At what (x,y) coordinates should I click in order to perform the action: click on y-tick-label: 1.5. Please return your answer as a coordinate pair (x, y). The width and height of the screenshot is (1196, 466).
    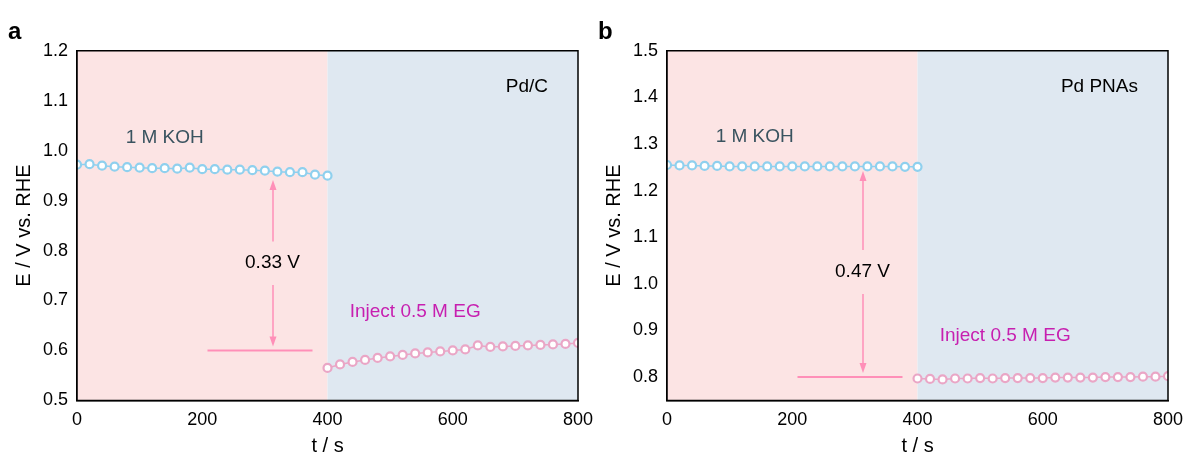
    Looking at the image, I should click on (645, 49).